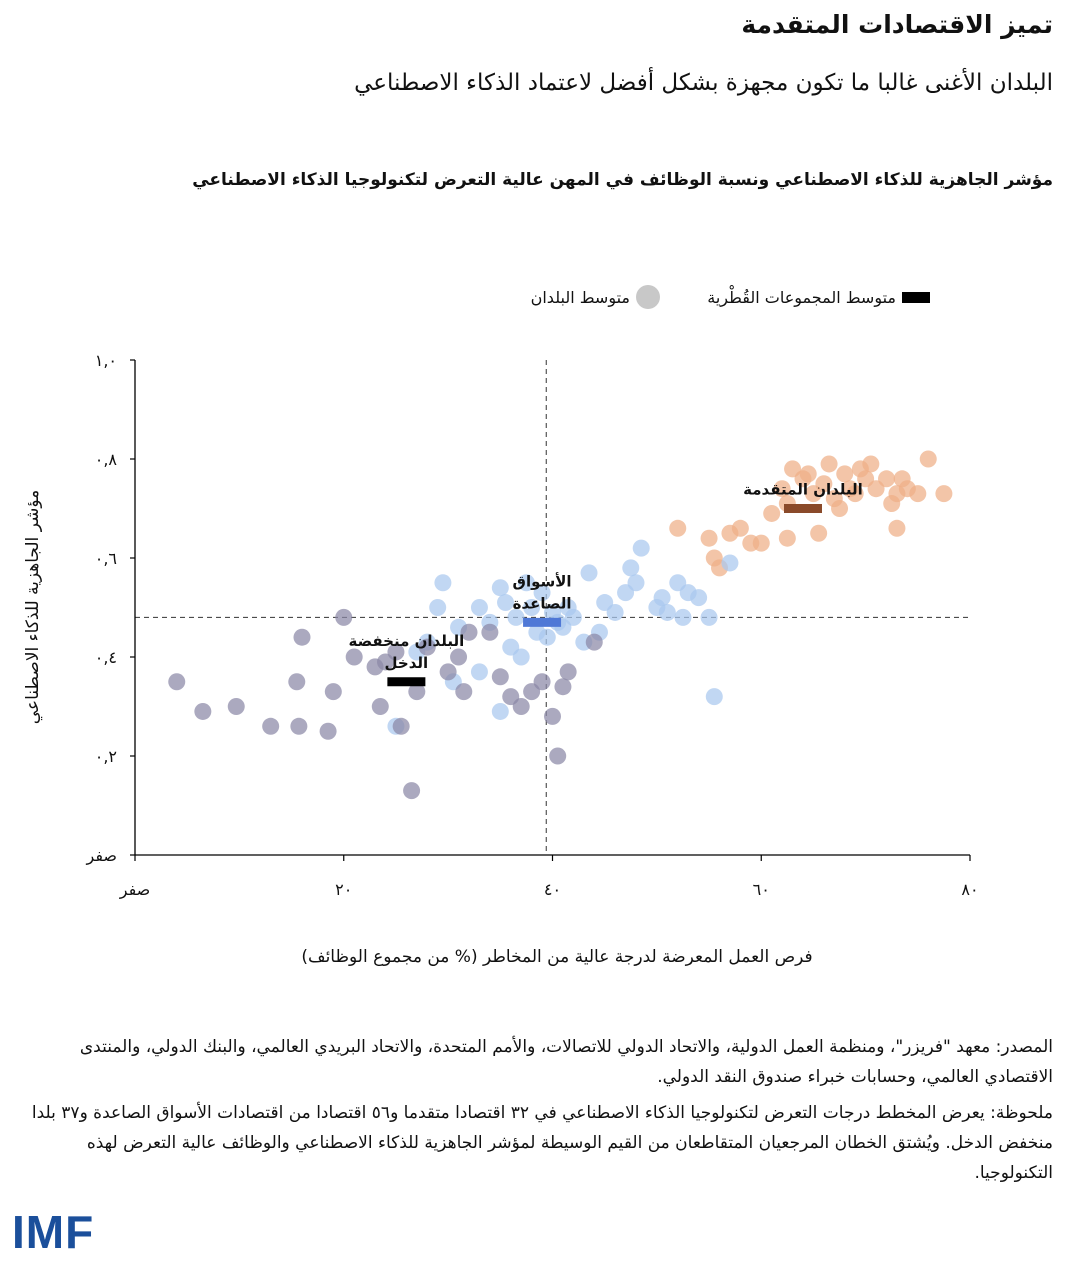 This screenshot has width=1065, height=1266. Describe the element at coordinates (916, 297) in the screenshot. I see `legend-bar-swatch` at that location.